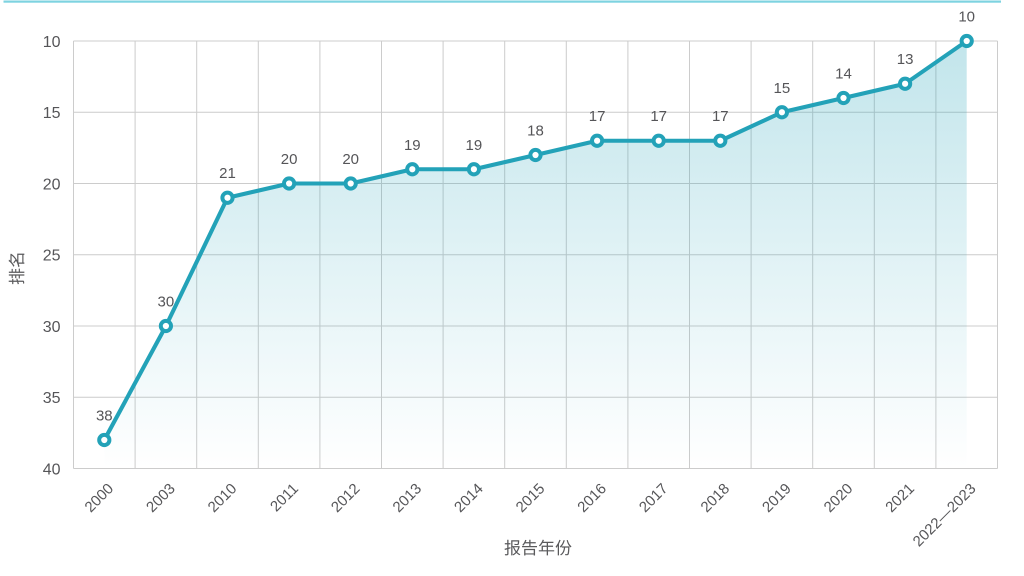 Image resolution: width=1024 pixels, height=576 pixels. Describe the element at coordinates (52, 398) in the screenshot. I see `svg-text: 35` at that location.